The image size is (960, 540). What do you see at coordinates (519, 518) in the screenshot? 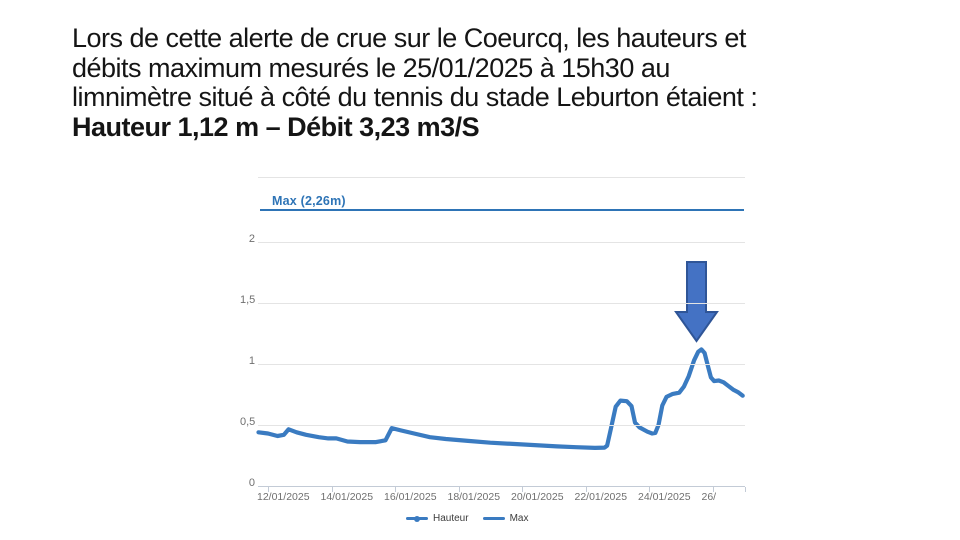
I see `legend-label: Max` at bounding box center [519, 518].